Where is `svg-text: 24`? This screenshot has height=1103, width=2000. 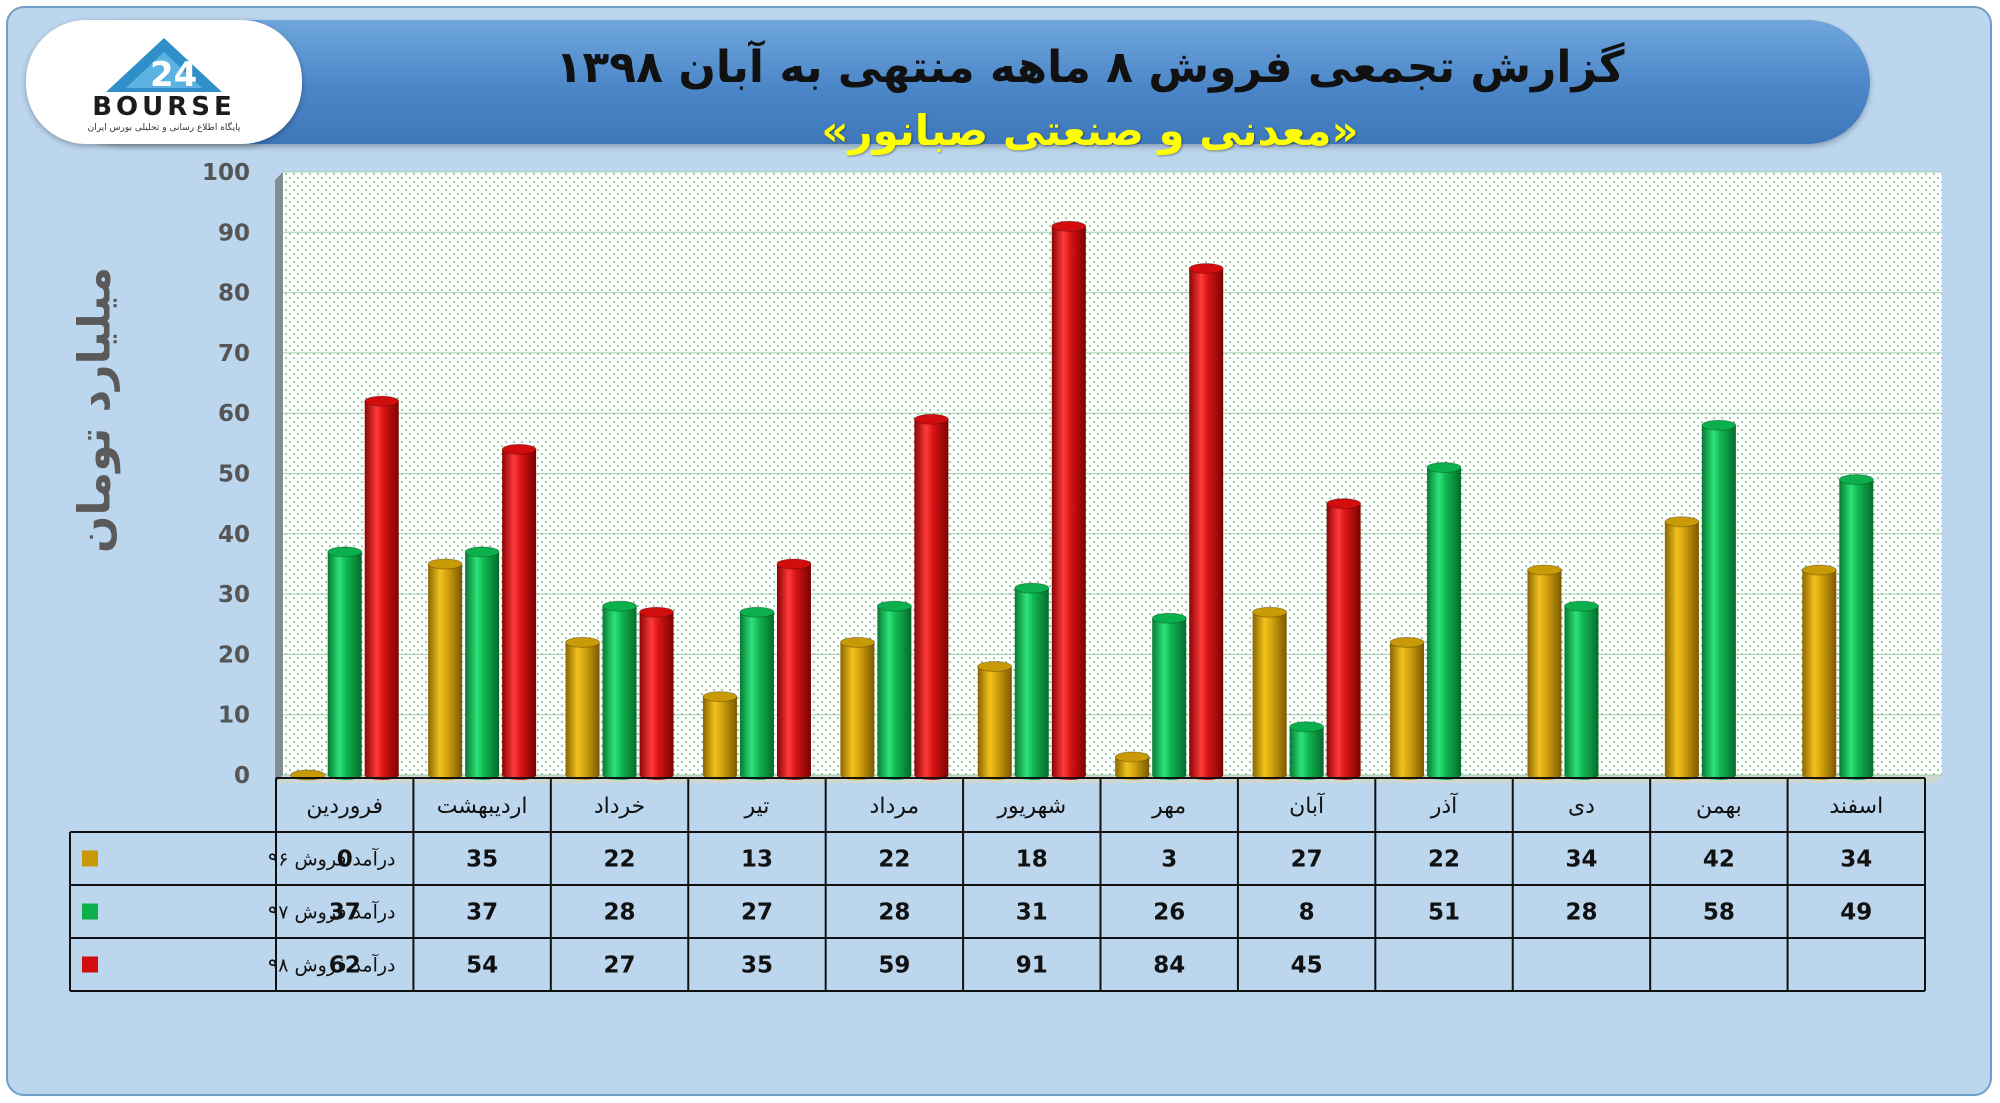
svg-text: 24 is located at coordinates (173, 75).